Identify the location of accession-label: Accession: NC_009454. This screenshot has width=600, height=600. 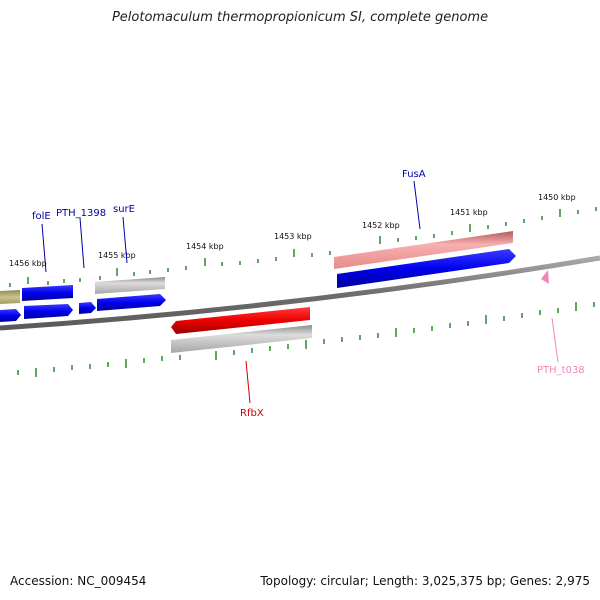
(78, 581).